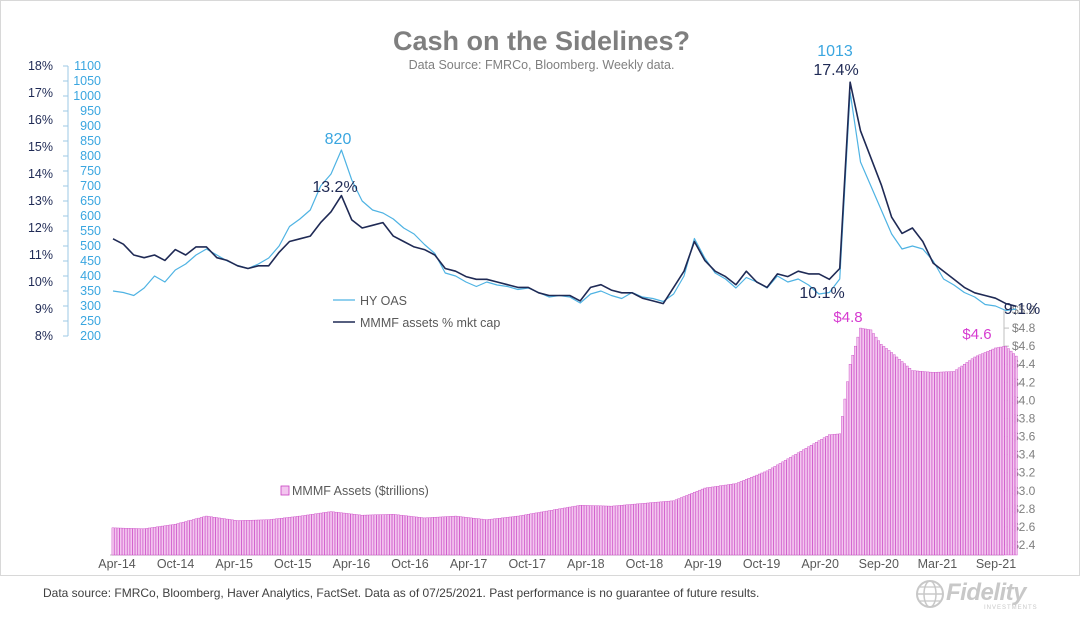 This screenshot has height=622, width=1090. Describe the element at coordinates (430, 323) in the screenshot. I see `legend-label-mmmf-pct: MMMF assets % mkt cap` at that location.